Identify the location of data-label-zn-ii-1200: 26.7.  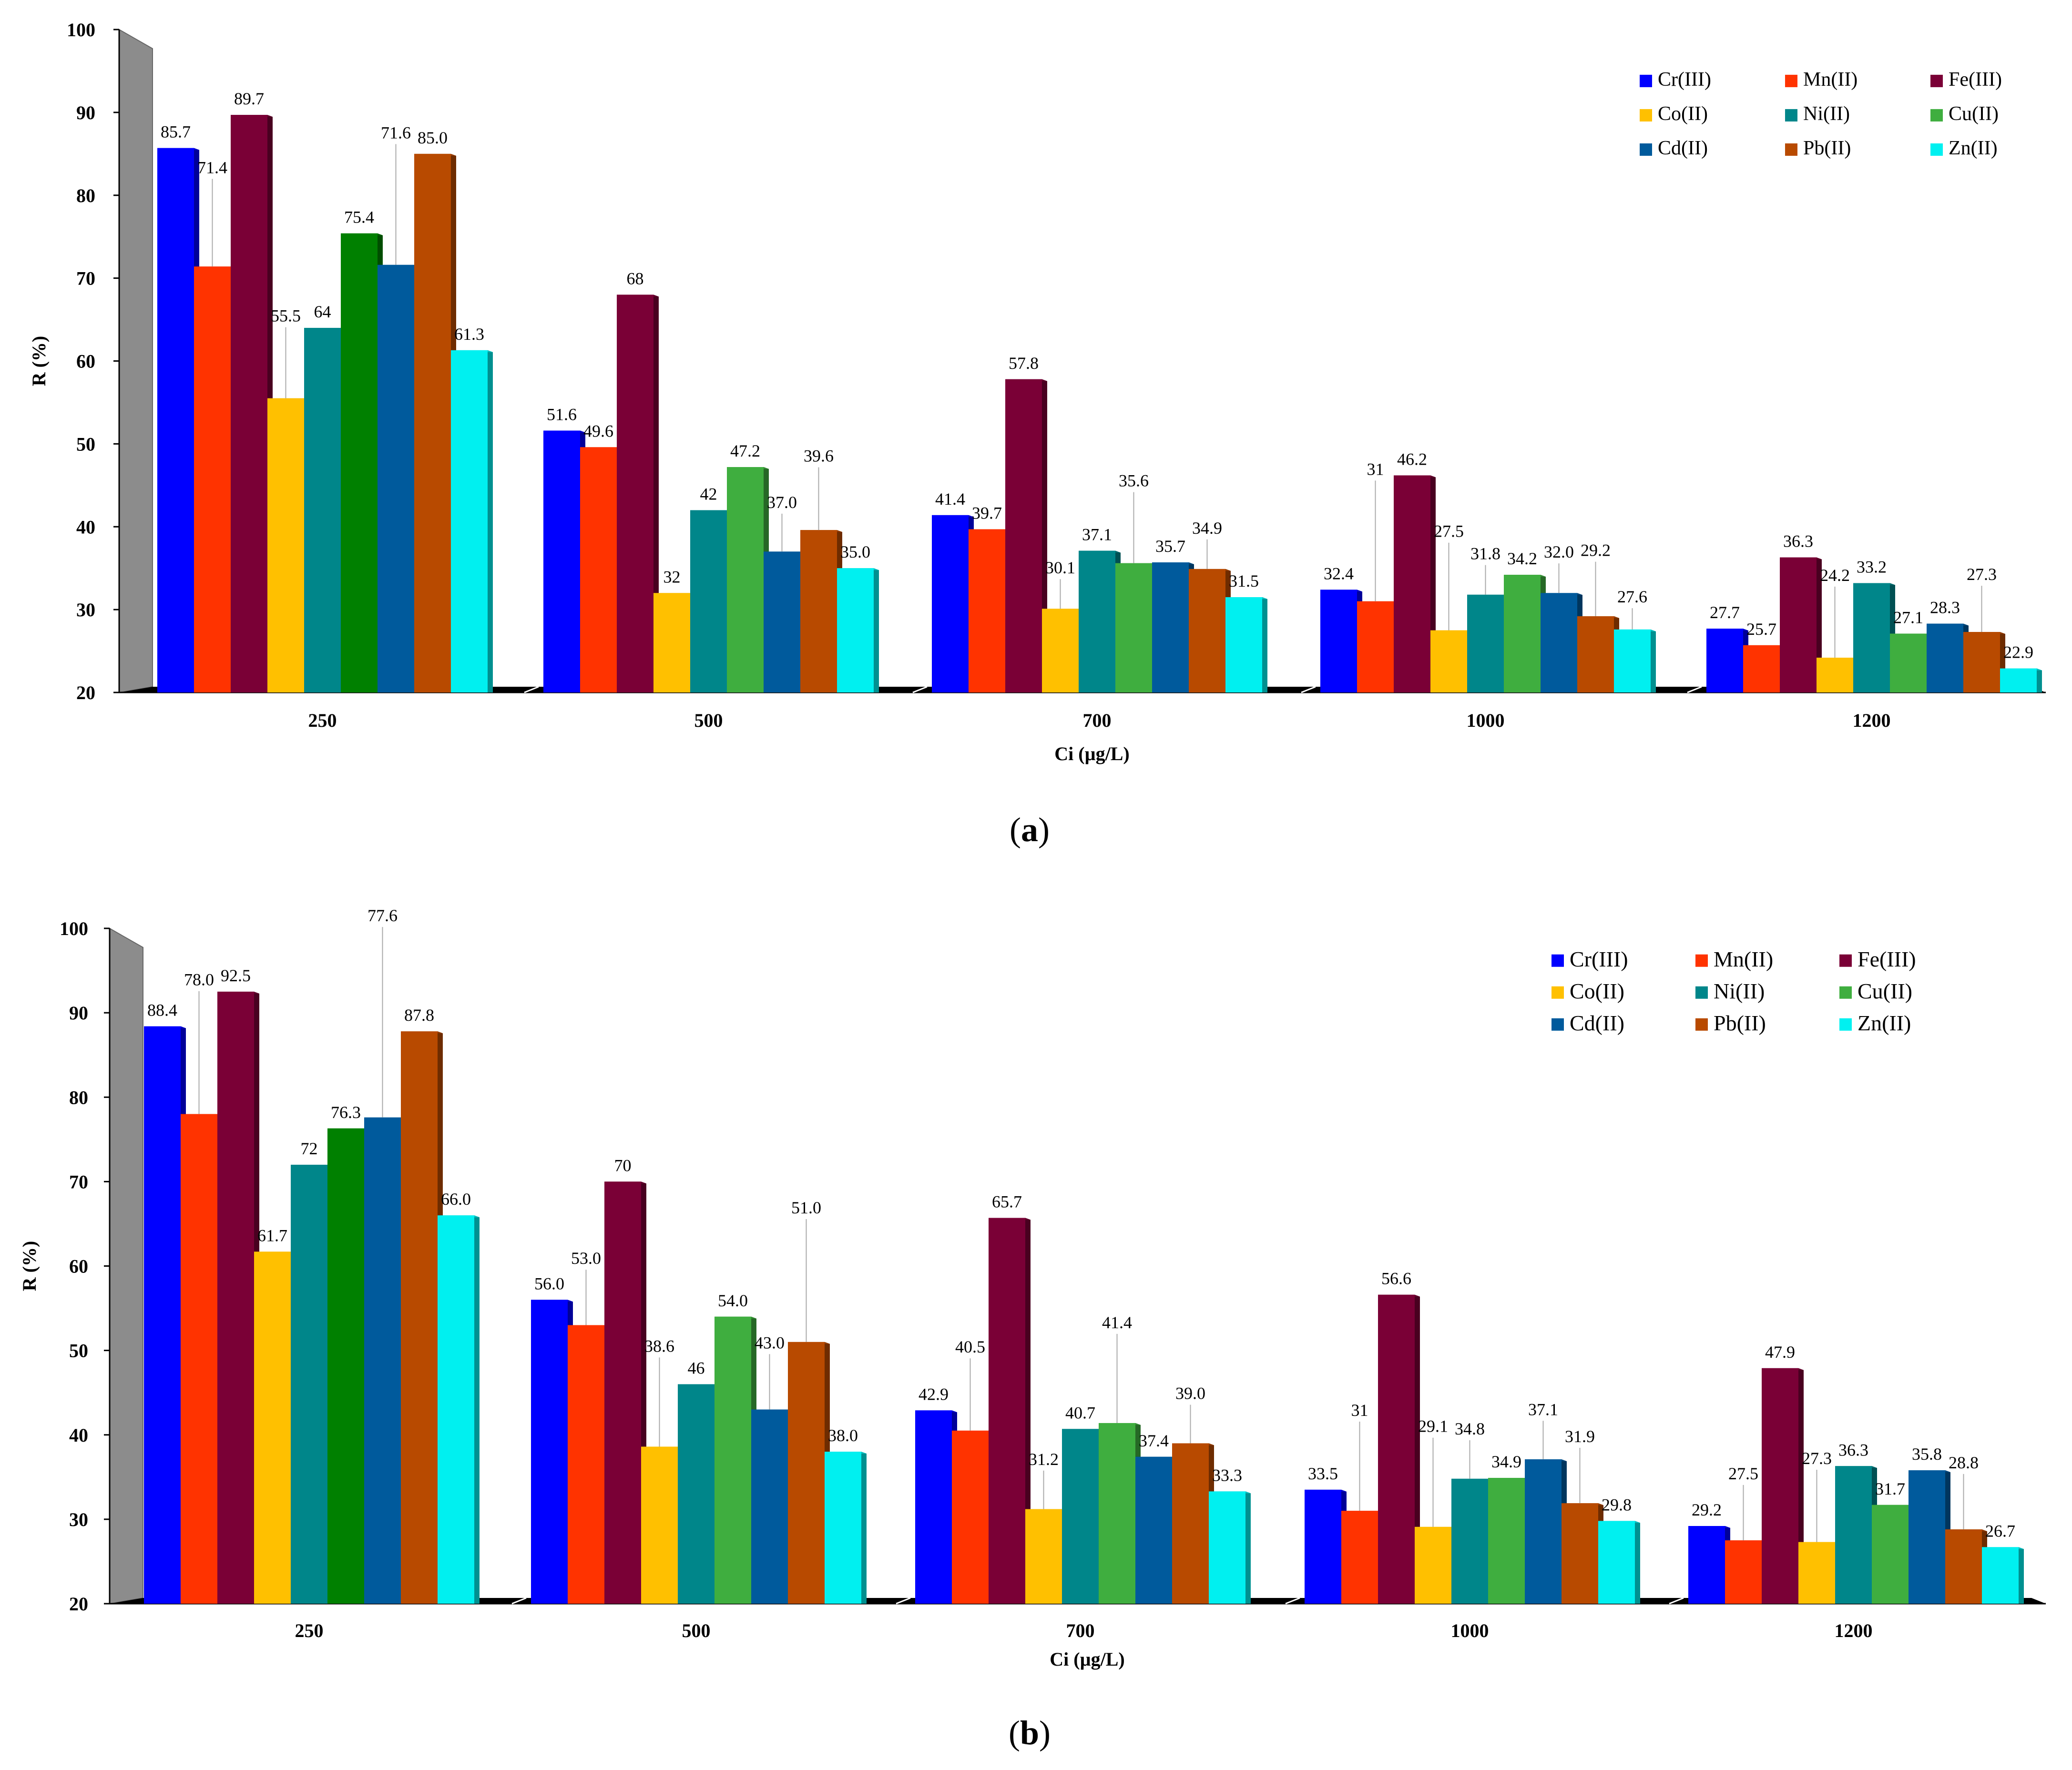
(2000, 1530).